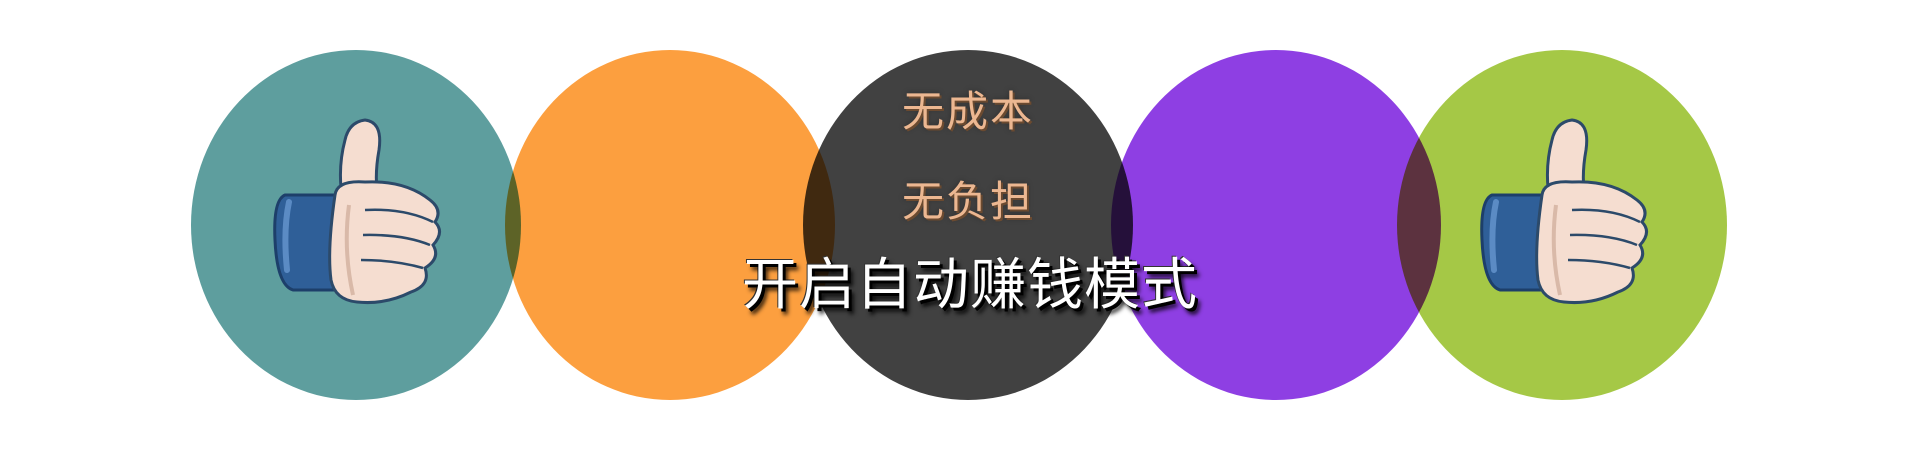  I want to click on headline: 开启自动赚钱模式, so click(970, 285).